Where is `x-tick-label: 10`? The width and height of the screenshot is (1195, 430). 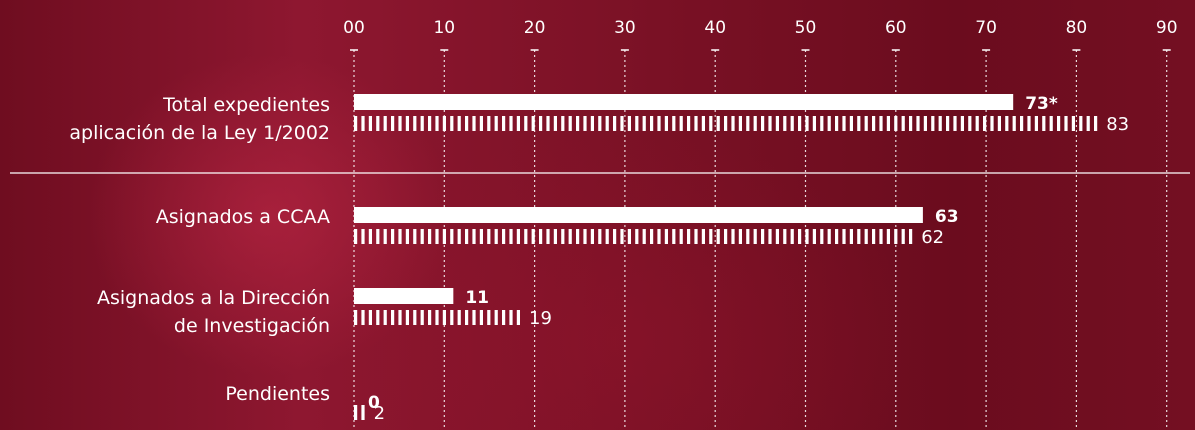 x-tick-label: 10 is located at coordinates (444, 28).